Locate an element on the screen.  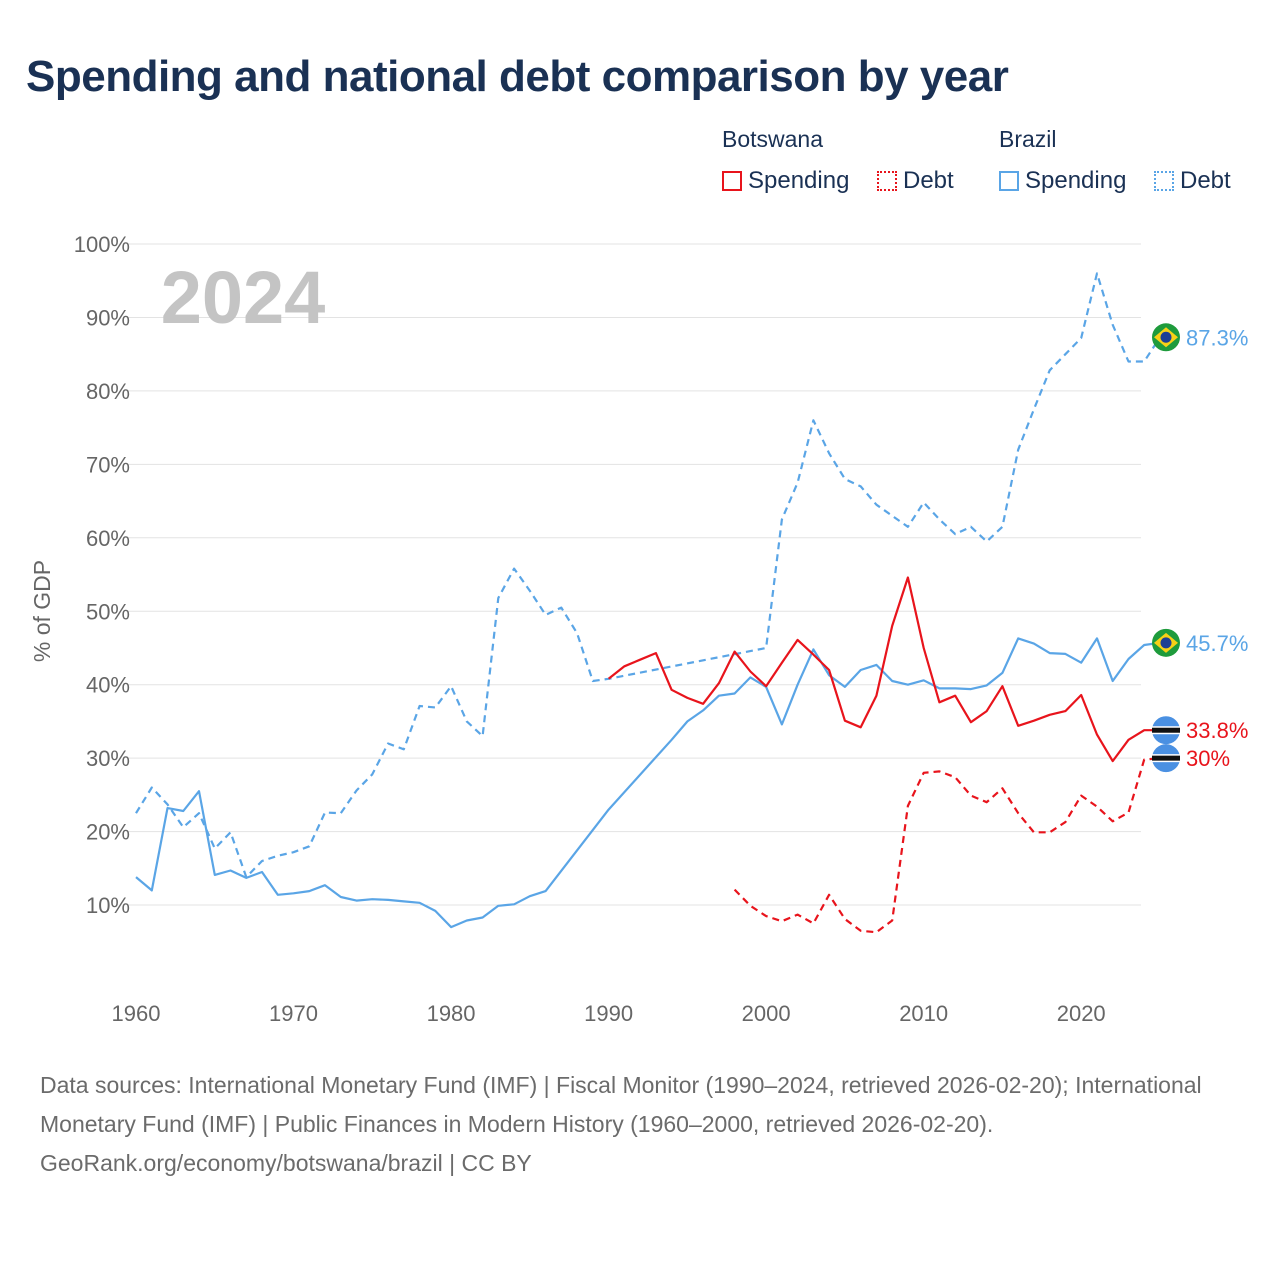
x-tick-label: 2000 is located at coordinates (766, 1013).